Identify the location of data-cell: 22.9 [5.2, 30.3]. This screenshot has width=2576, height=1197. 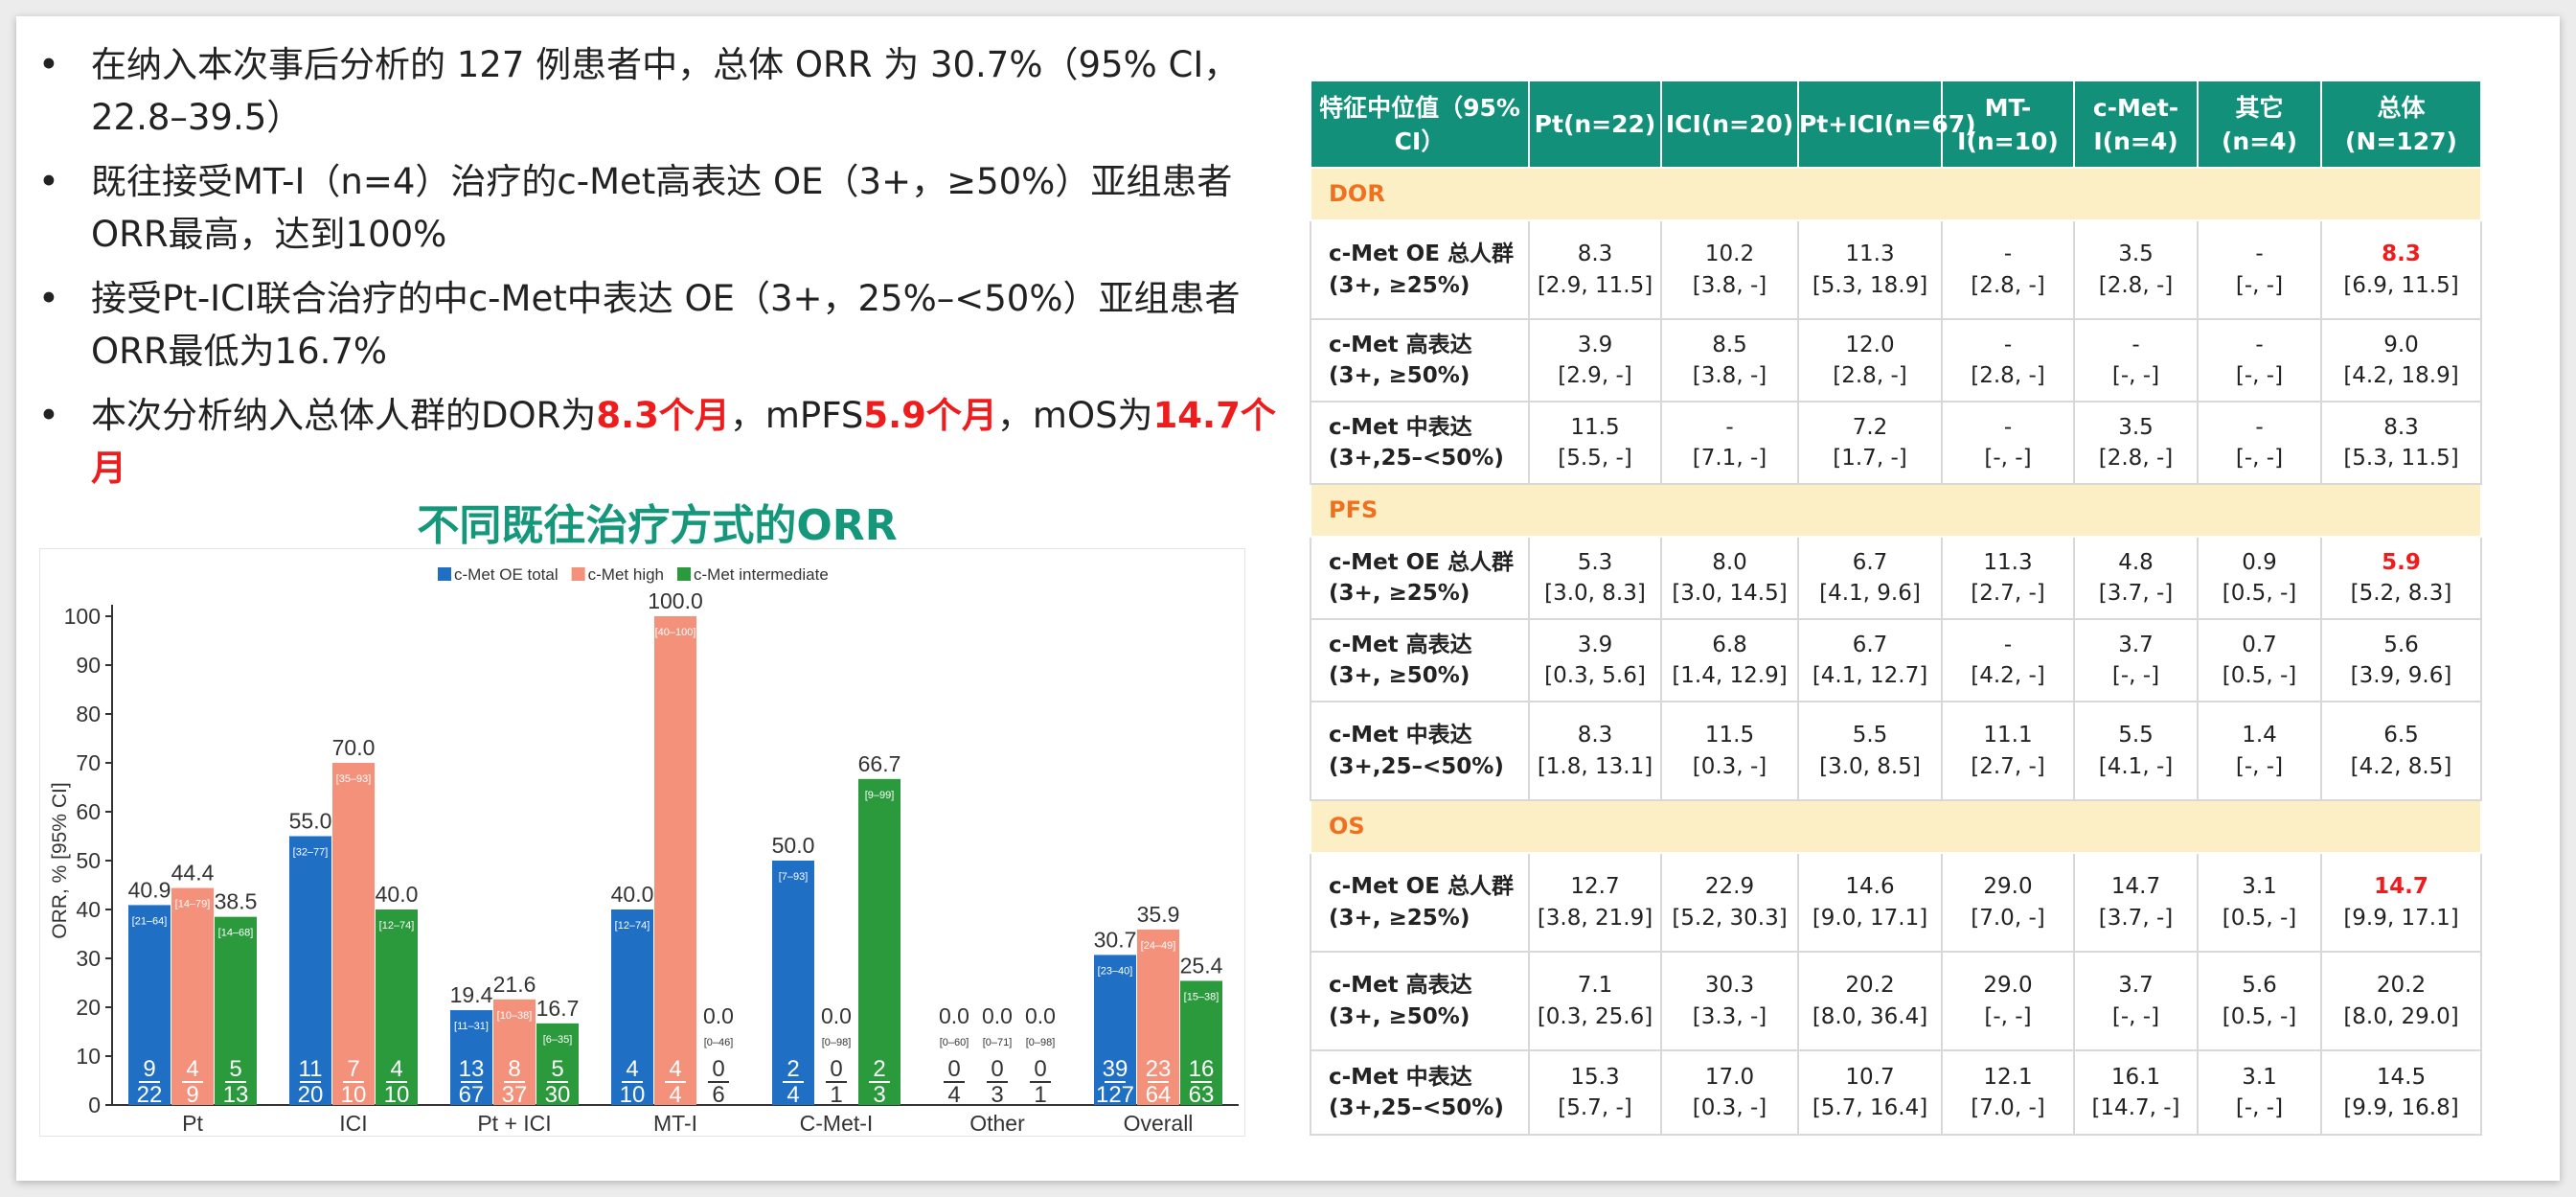
(1730, 902).